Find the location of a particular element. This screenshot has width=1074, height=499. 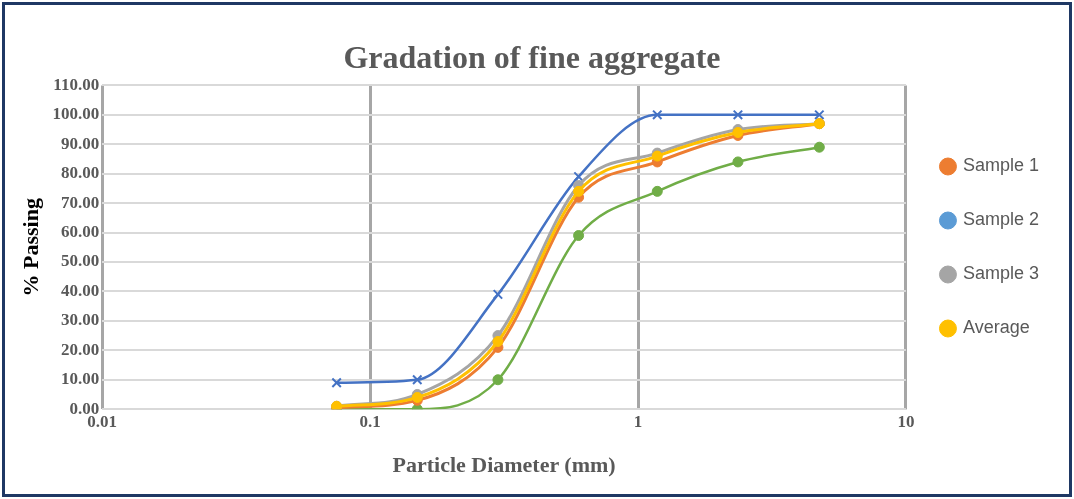

y-tick-label: 70.00 is located at coordinates (80, 202).